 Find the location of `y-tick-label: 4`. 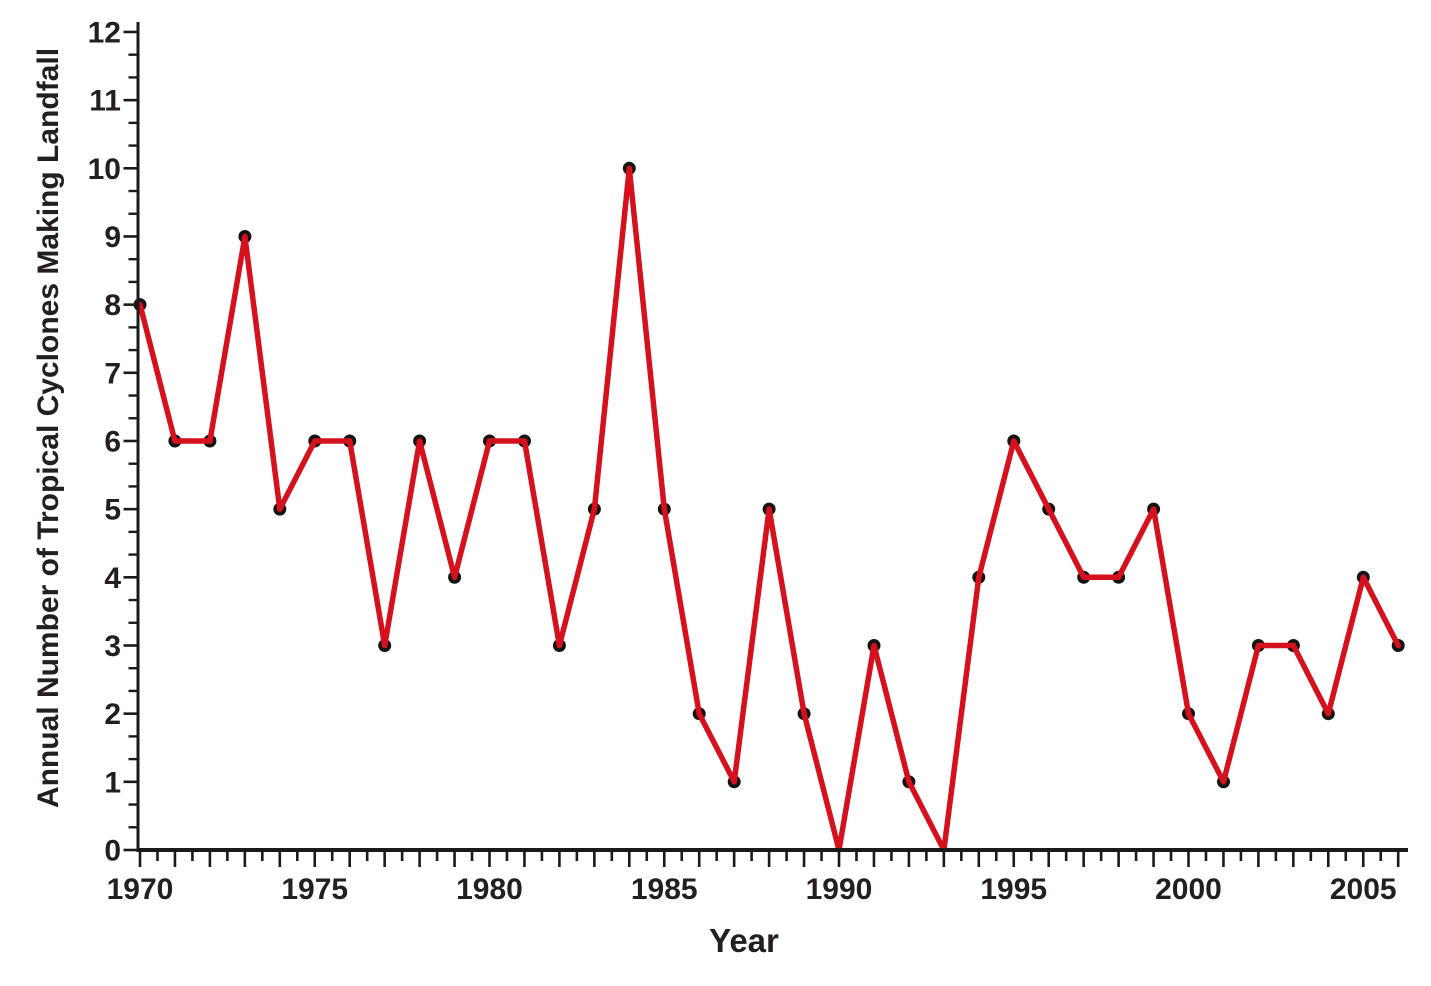

y-tick-label: 4 is located at coordinates (112, 578).